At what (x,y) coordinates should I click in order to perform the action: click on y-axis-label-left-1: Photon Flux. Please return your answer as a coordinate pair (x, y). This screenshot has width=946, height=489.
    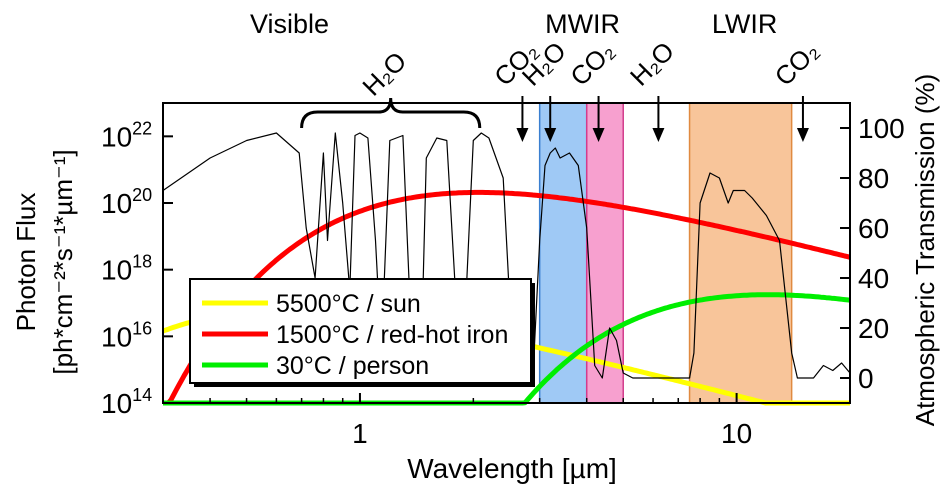
    Looking at the image, I should click on (26, 262).